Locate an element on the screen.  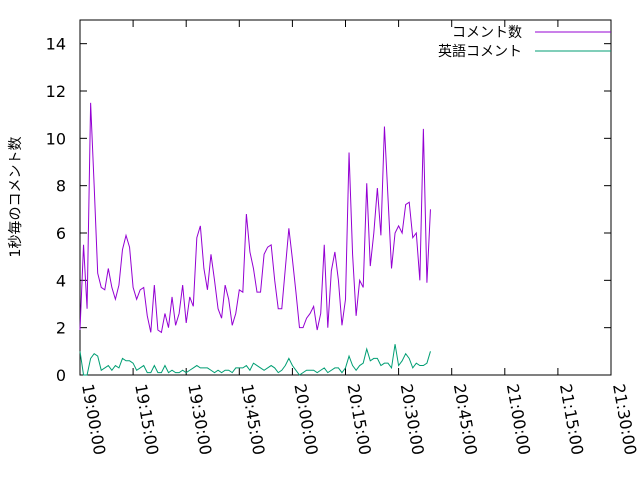
x-tick-label: 21:30:00 is located at coordinates (624, 419).